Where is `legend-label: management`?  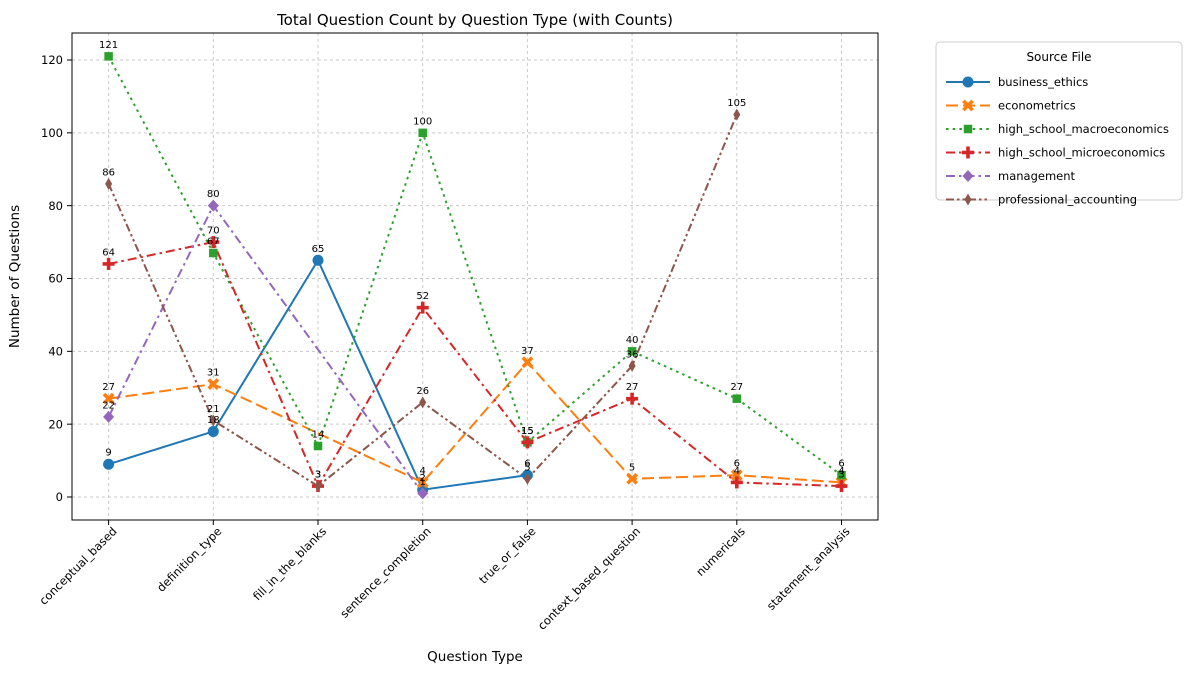 legend-label: management is located at coordinates (1037, 176).